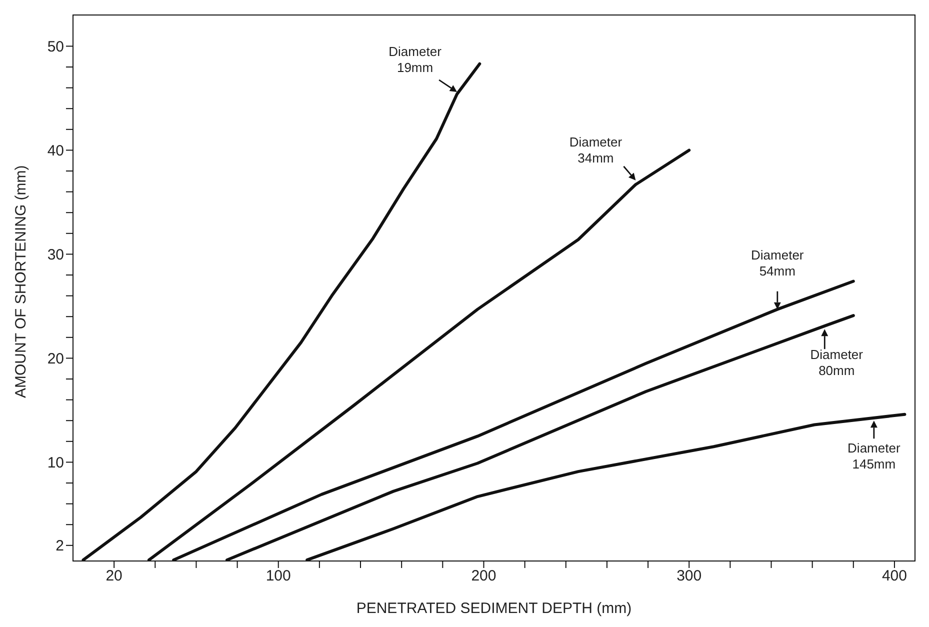  What do you see at coordinates (596, 150) in the screenshot?
I see `annotation: Diameter 34mm` at bounding box center [596, 150].